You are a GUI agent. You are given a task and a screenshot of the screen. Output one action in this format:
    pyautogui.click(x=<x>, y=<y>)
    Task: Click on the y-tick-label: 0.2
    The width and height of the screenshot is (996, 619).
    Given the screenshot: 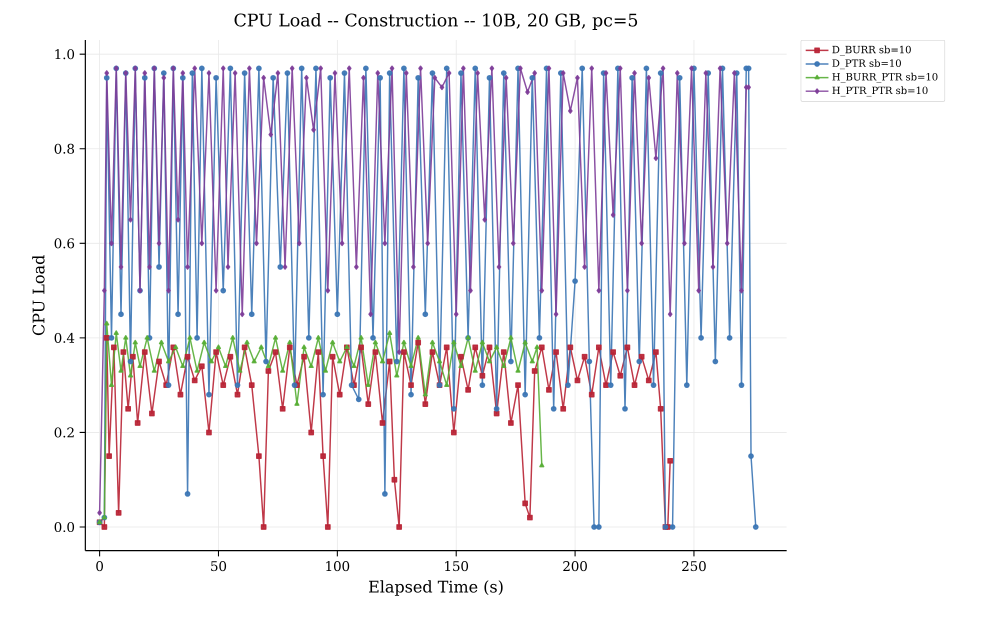 What is the action you would take?
    pyautogui.click(x=64, y=433)
    